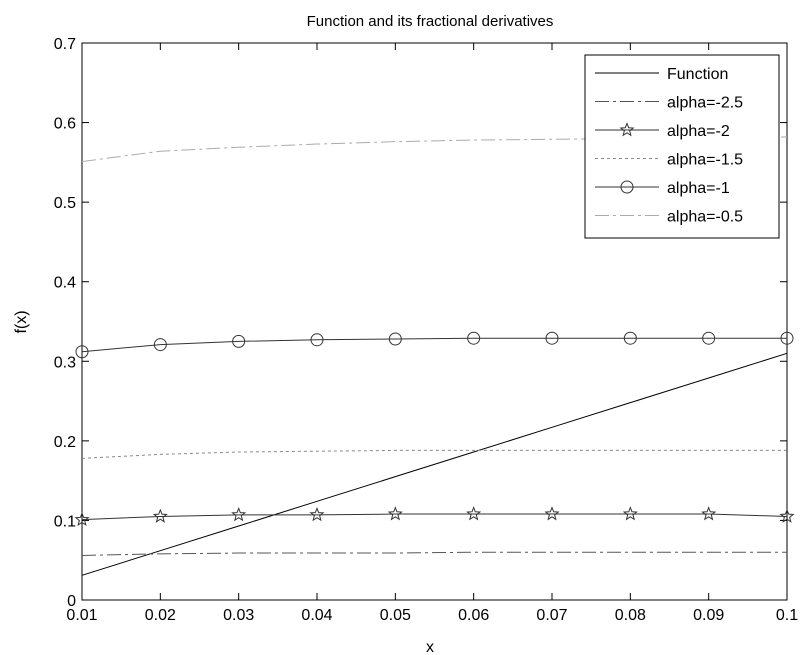  I want to click on legend-label: alpha=-1, so click(698, 188).